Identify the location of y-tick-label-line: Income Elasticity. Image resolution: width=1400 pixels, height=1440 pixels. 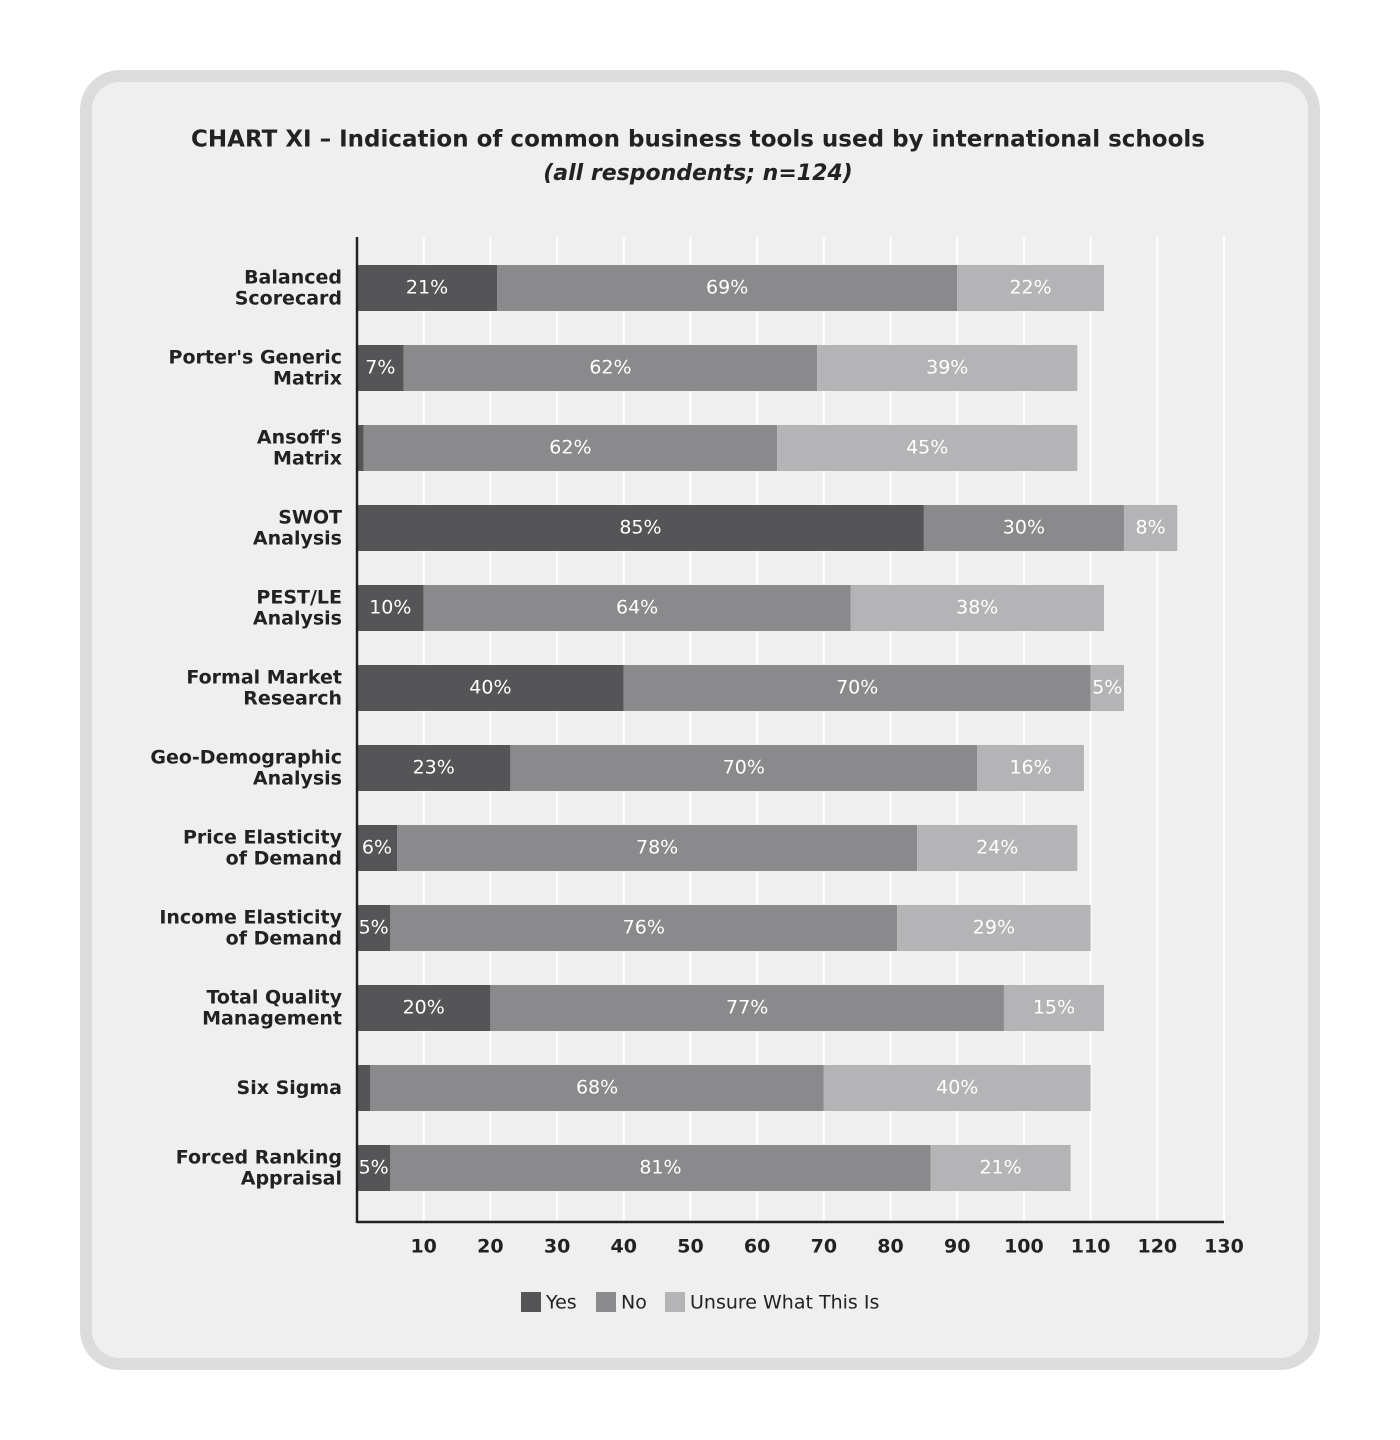
(250, 917).